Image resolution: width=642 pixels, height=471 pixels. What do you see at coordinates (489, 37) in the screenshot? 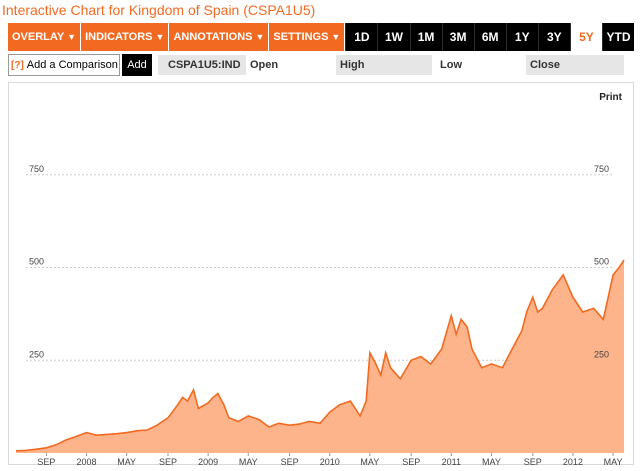
I see `range-6m-button: 6M` at bounding box center [489, 37].